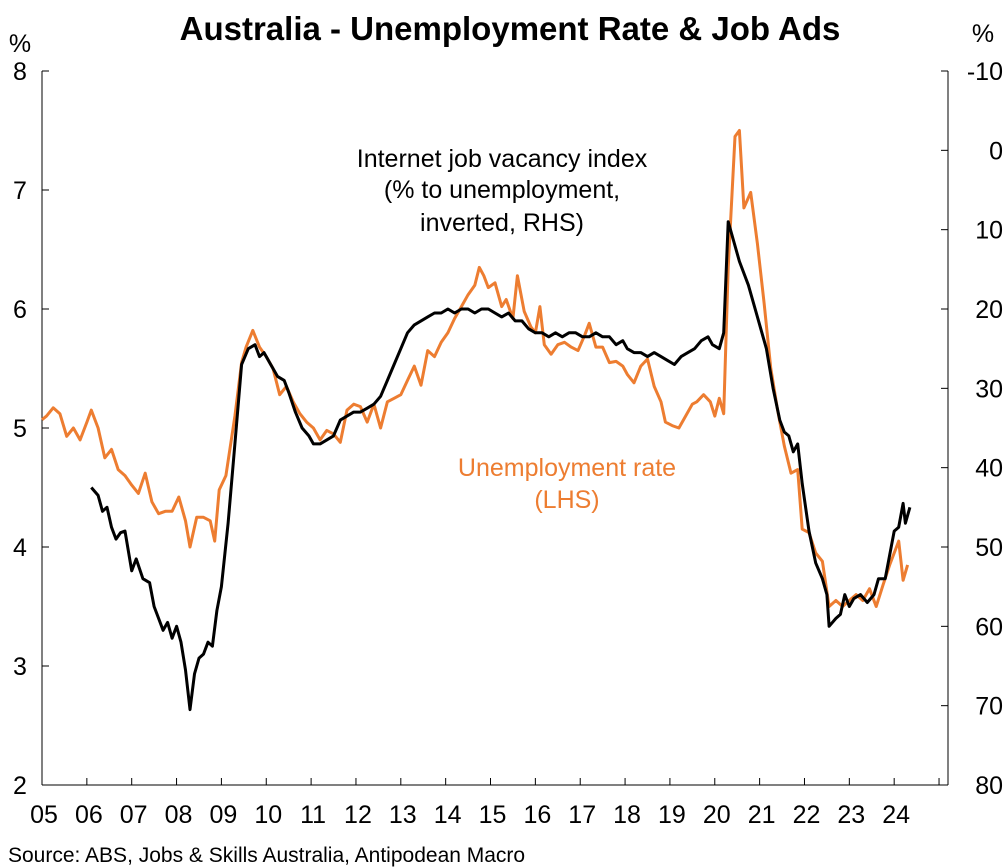 The image size is (1007, 868). What do you see at coordinates (582, 815) in the screenshot?
I see `x-tick-label: 17` at bounding box center [582, 815].